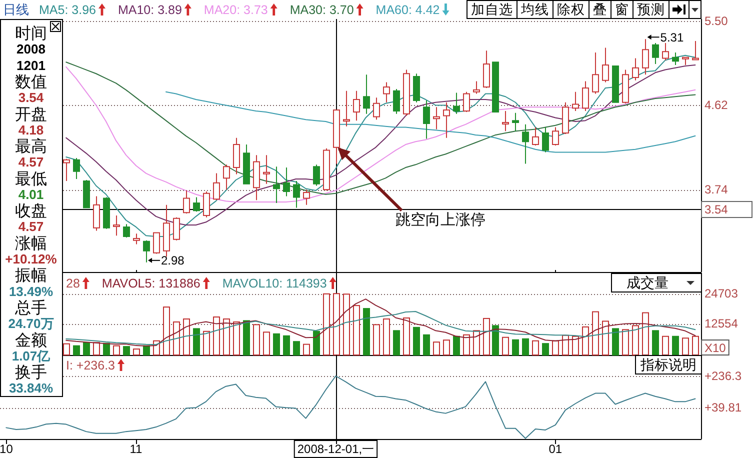 The height and width of the screenshot is (458, 756). Describe the element at coordinates (16, 10) in the screenshot. I see `chart-title: 日线` at that location.